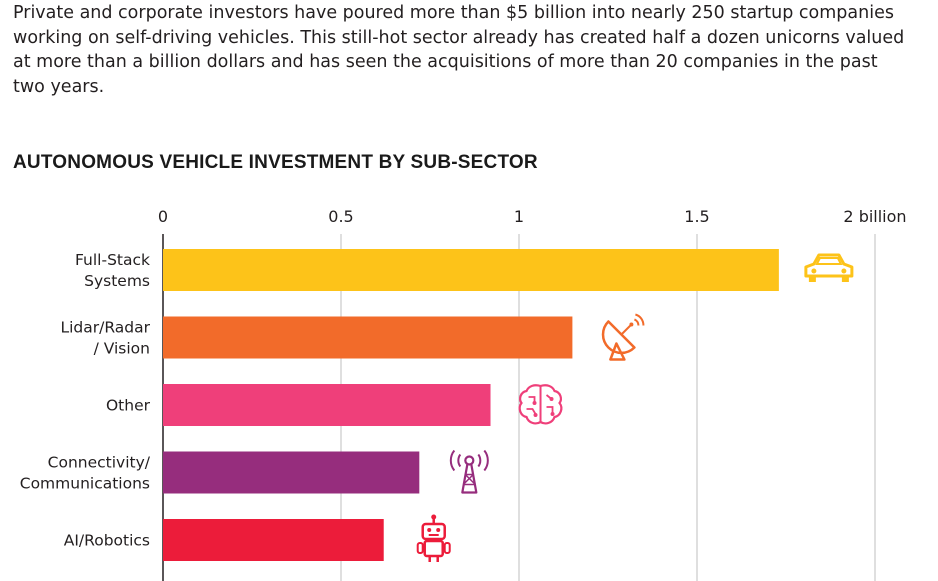 This screenshot has width=938, height=581. Describe the element at coordinates (340, 216) in the screenshot. I see `x-tick-label: 0.5` at that location.